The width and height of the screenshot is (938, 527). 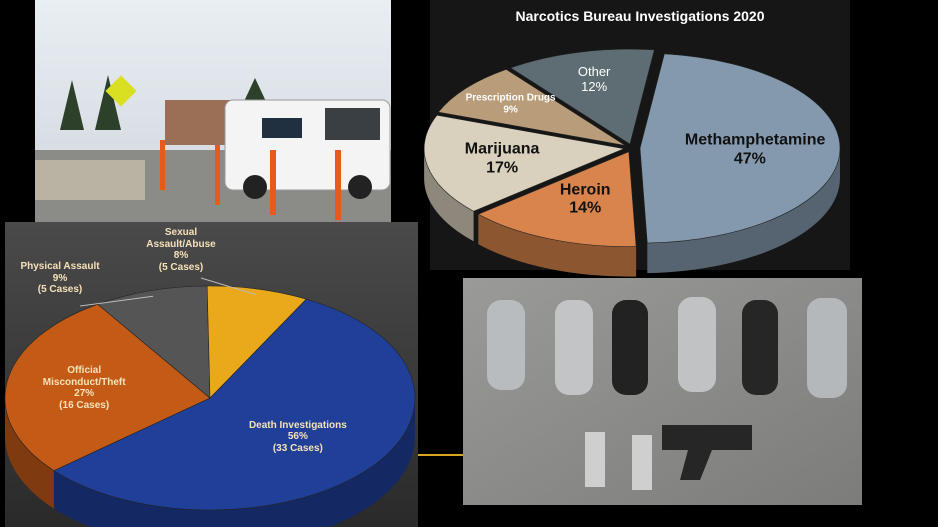 What do you see at coordinates (640, 15) in the screenshot?
I see `chart-title: Narcotics Bureau Investigations 2020` at bounding box center [640, 15].